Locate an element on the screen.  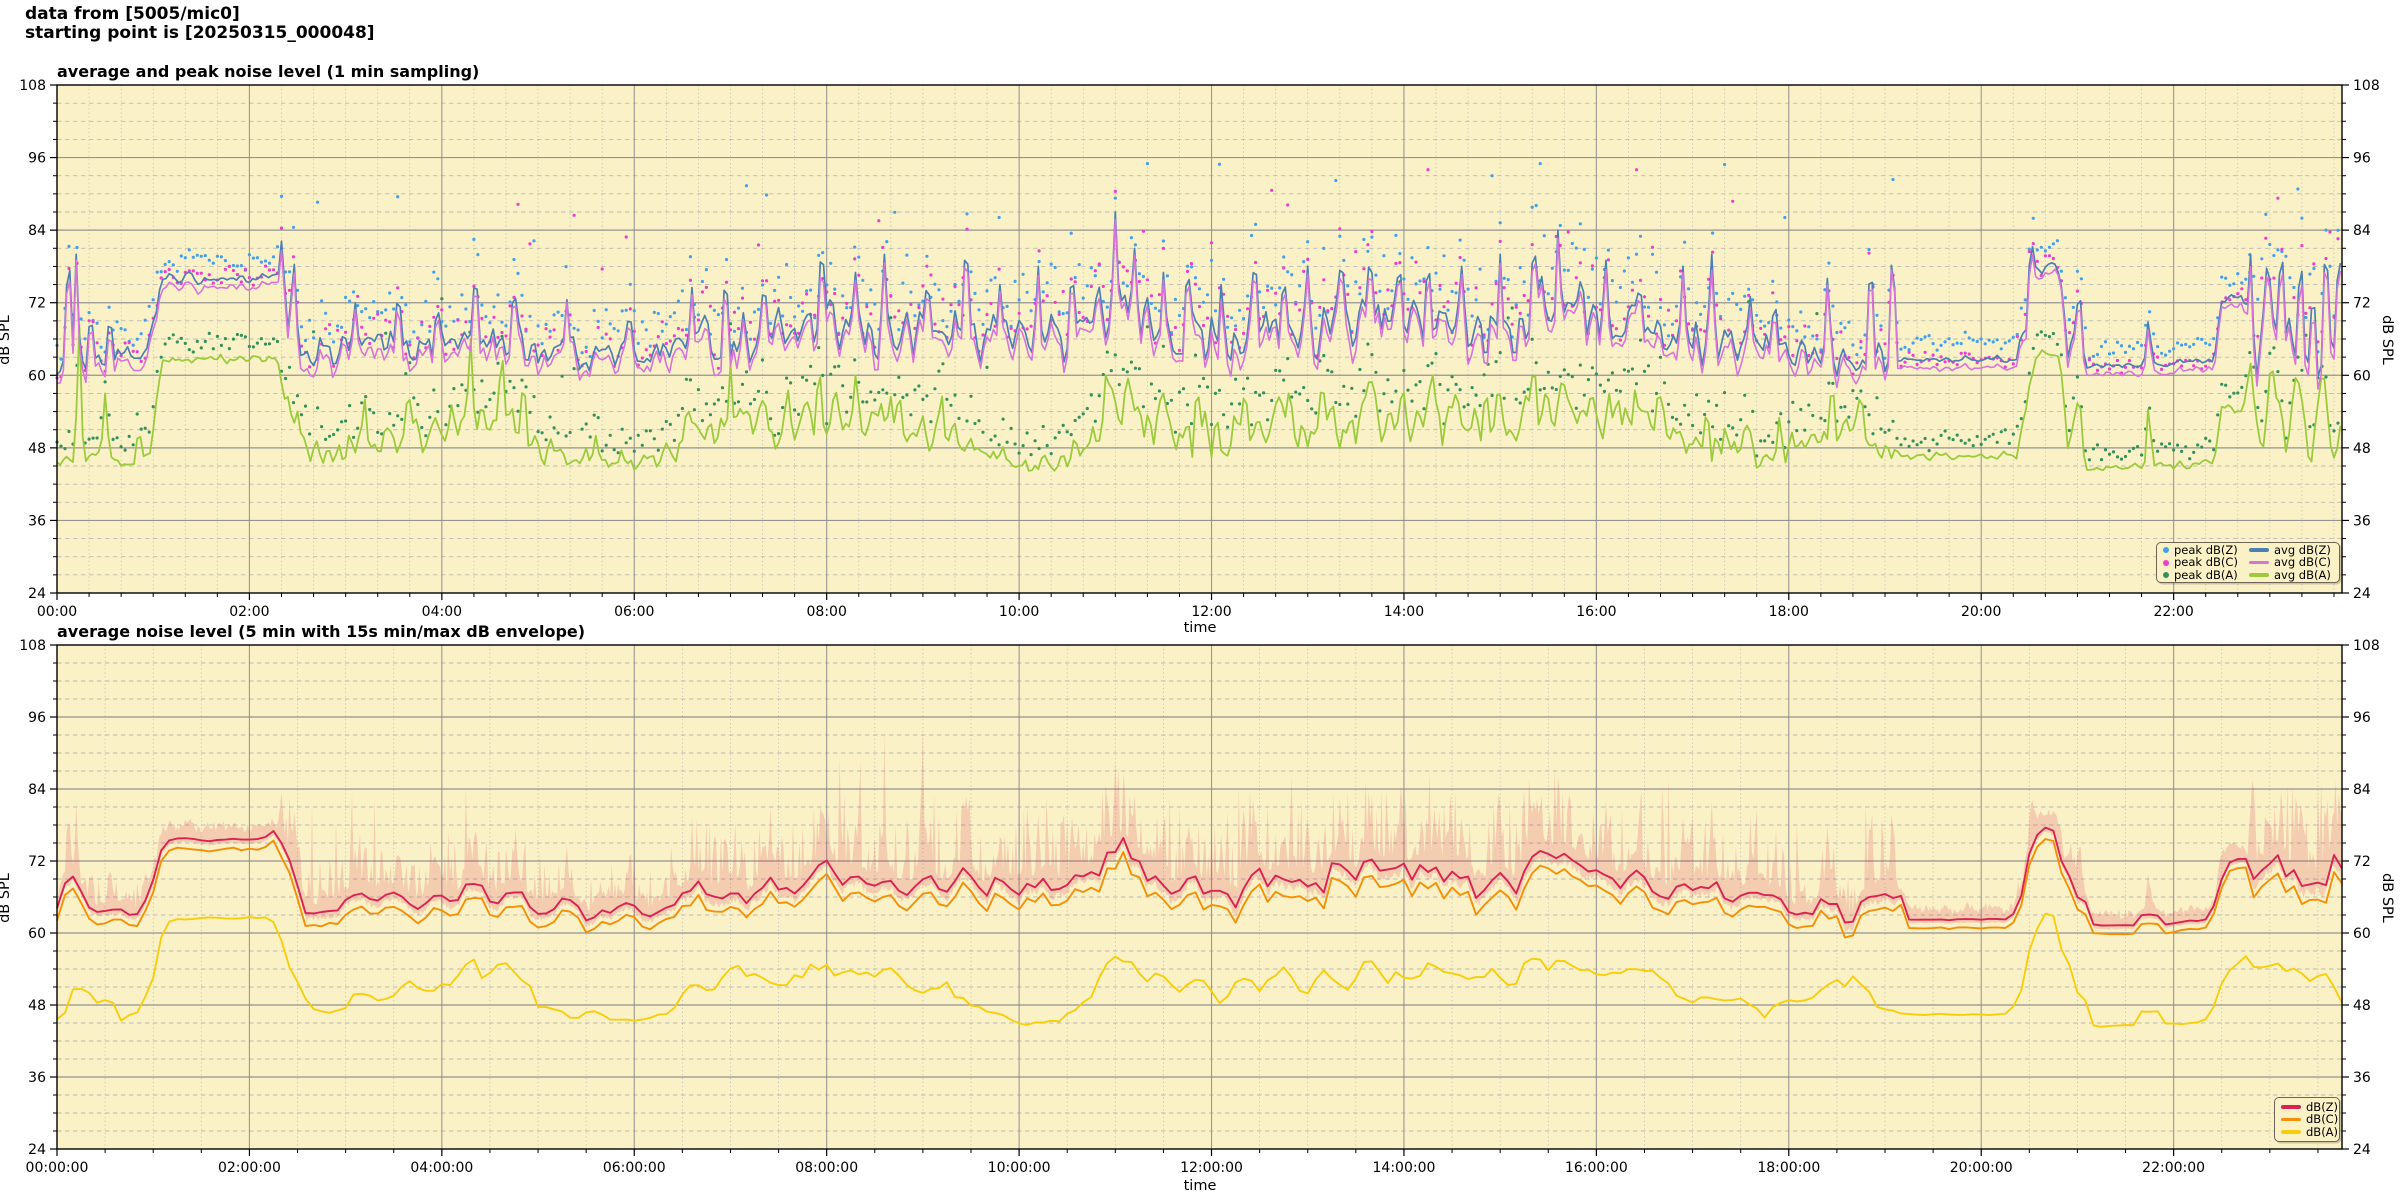
legend-label: avg dB(Z) is located at coordinates (2302, 549).